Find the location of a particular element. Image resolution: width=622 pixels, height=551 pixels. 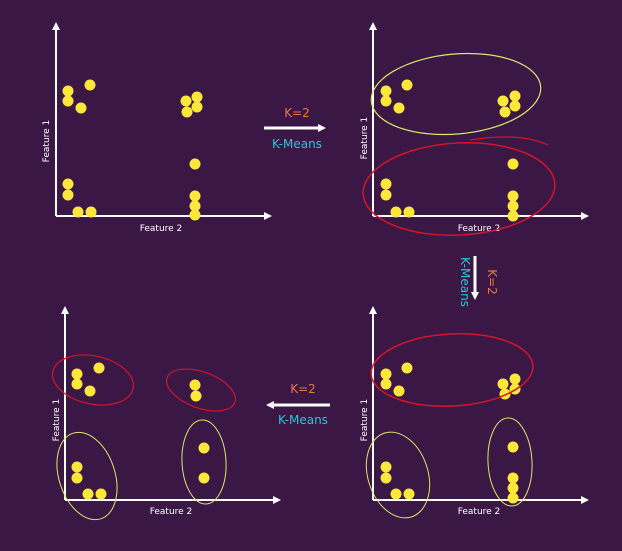

cluster-outline-red-right is located at coordinates (201, 390).